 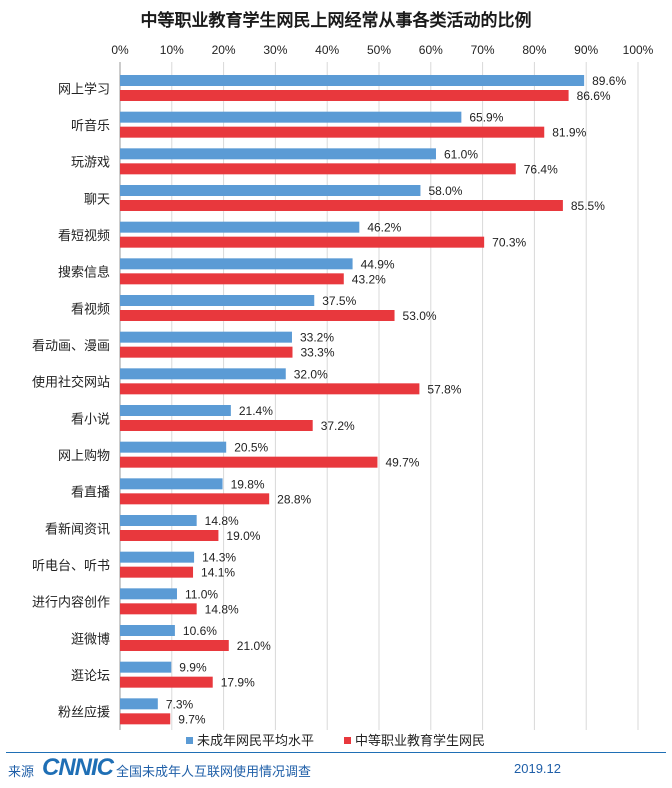 I want to click on category-label: 聊天, so click(x=97, y=199).